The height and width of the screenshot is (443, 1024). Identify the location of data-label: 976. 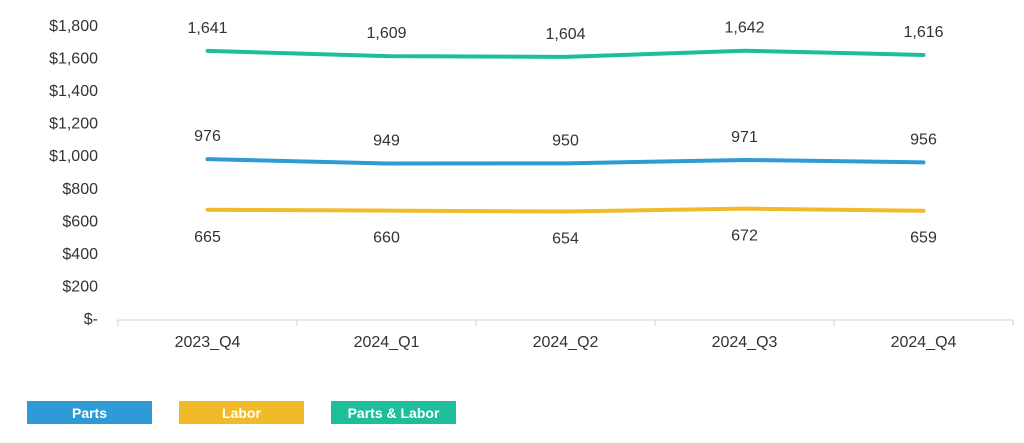
(207, 136).